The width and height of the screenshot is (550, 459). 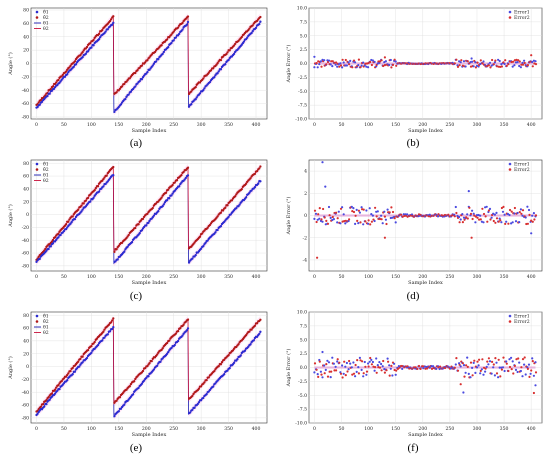 I want to click on y-tick-label-c: -80, so click(x=25, y=266).